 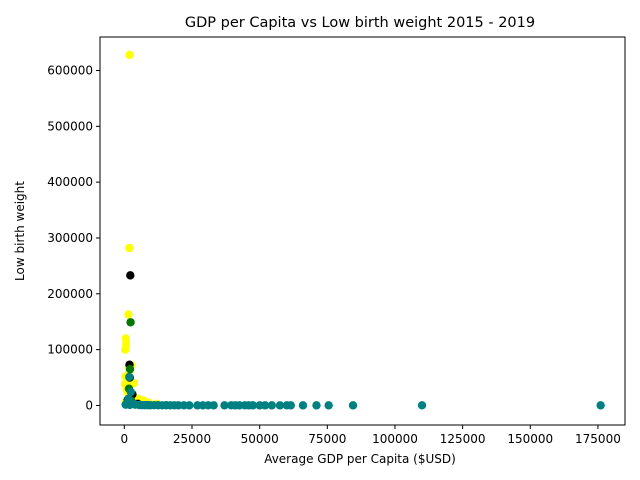 What do you see at coordinates (70, 294) in the screenshot?
I see `y-tick-label: 200000` at bounding box center [70, 294].